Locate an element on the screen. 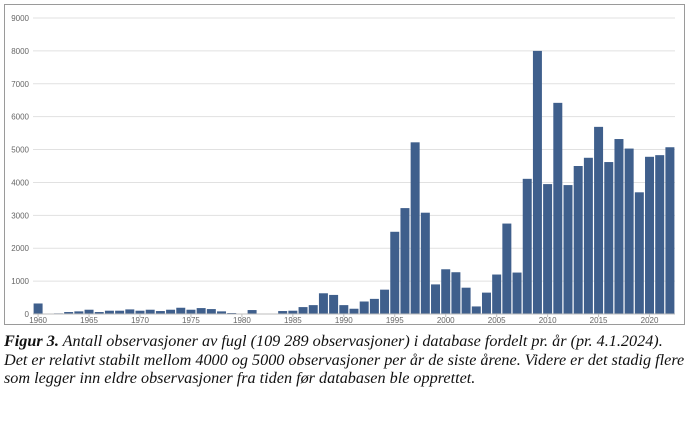 Image resolution: width=696 pixels, height=421 pixels. bar-1966 is located at coordinates (99, 313).